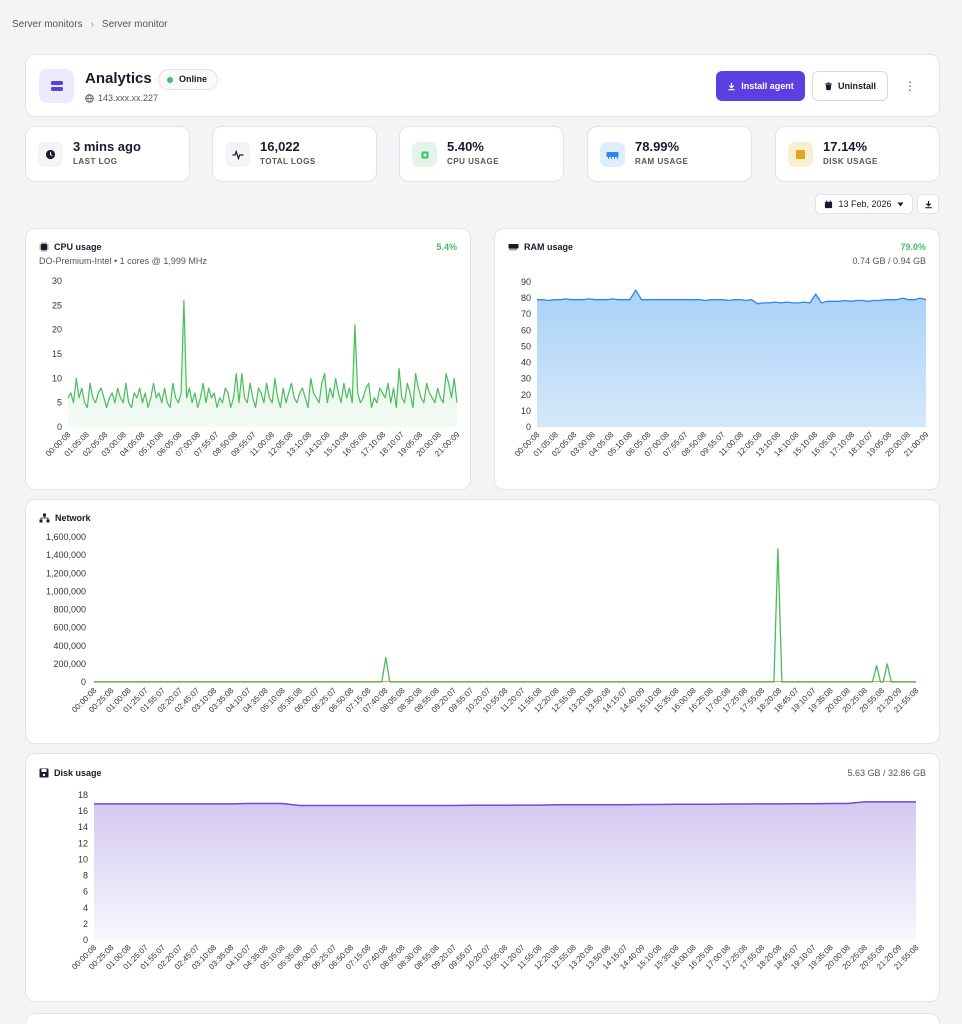 The height and width of the screenshot is (1024, 962). Describe the element at coordinates (44, 773) in the screenshot. I see `floppy-disk-icon` at that location.